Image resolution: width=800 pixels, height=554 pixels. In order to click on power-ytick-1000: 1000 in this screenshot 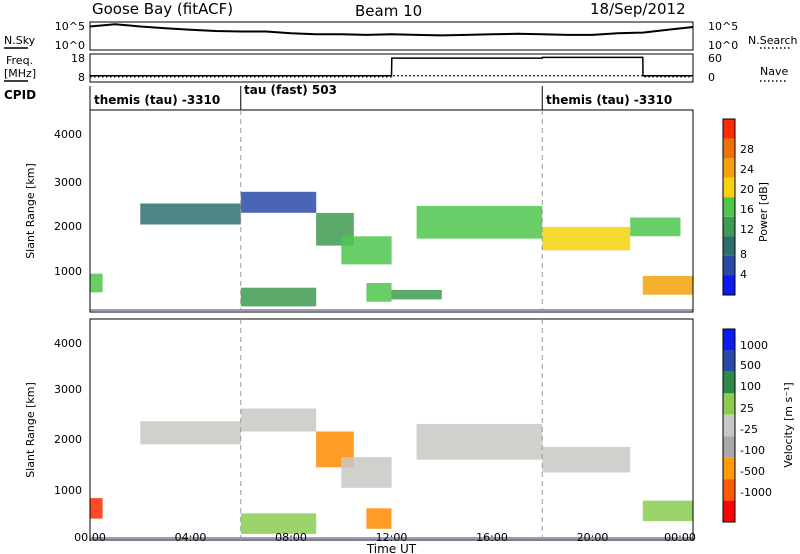, I will do `click(68, 271)`.